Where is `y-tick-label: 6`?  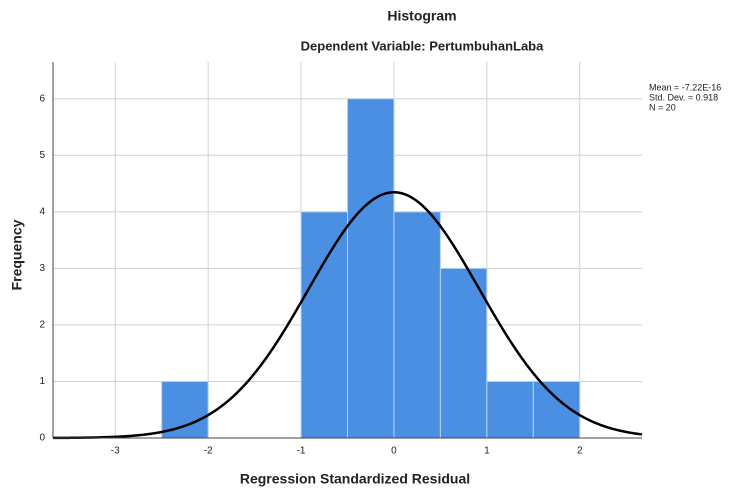
y-tick-label: 6 is located at coordinates (42, 98).